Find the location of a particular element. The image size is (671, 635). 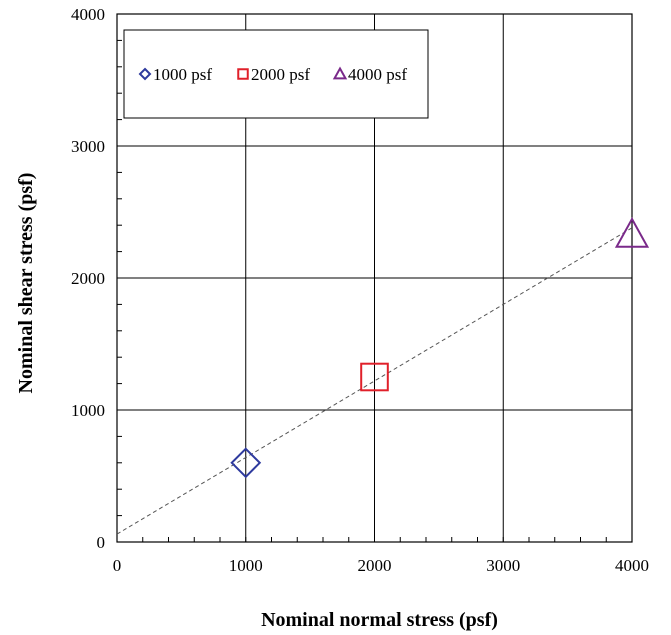

data-point-triangle is located at coordinates (632, 232).